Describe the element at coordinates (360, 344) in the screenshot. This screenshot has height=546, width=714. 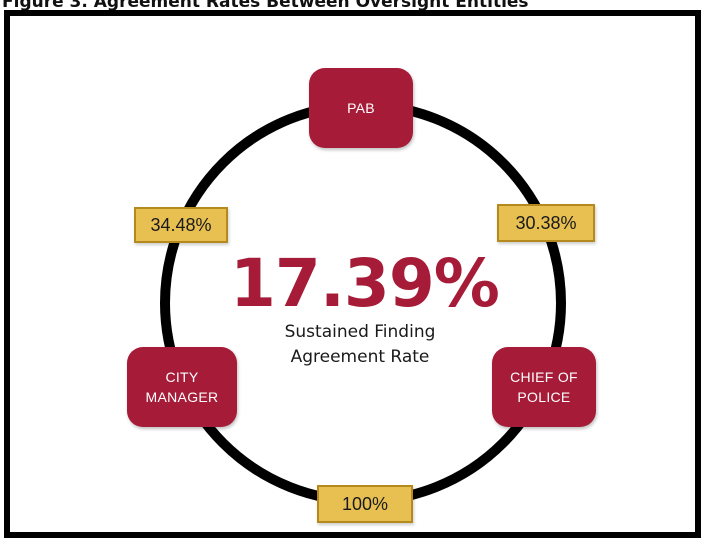
I see `sustained-finding-agreement-rate-label: Sustained Finding Agreement Rate` at that location.